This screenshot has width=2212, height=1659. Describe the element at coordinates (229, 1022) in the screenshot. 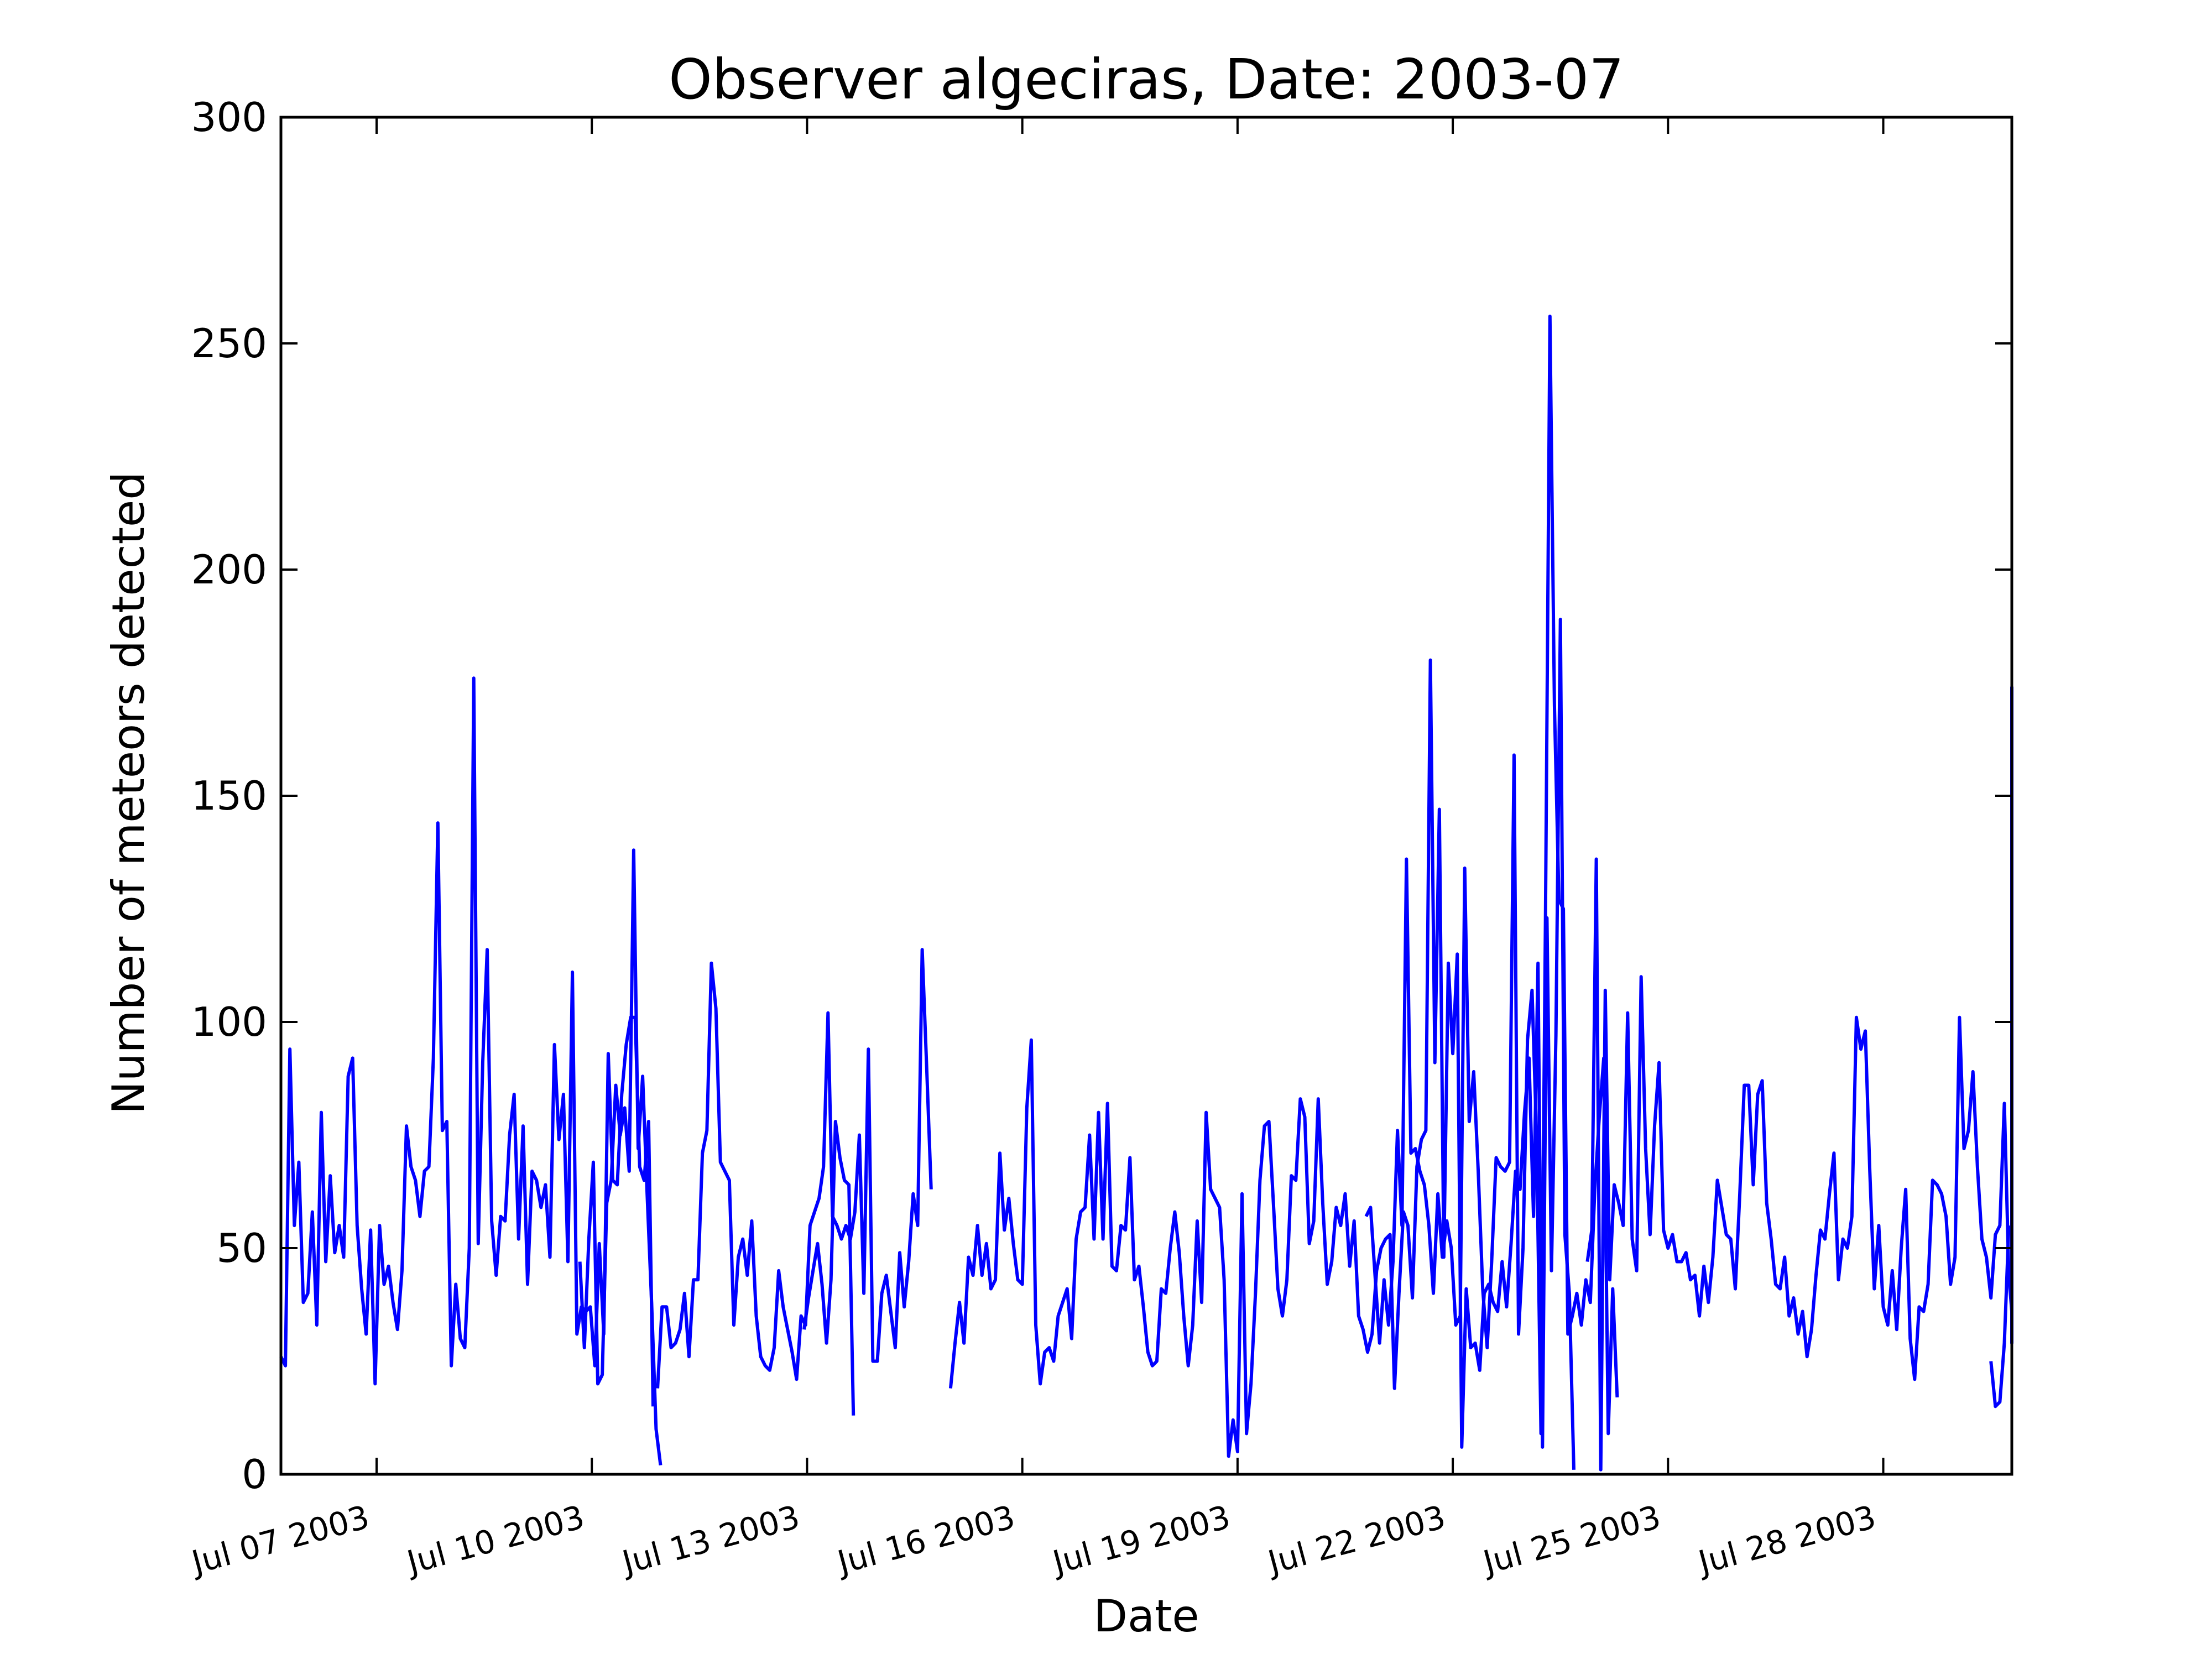

I see `y-tick-label: 100` at that location.